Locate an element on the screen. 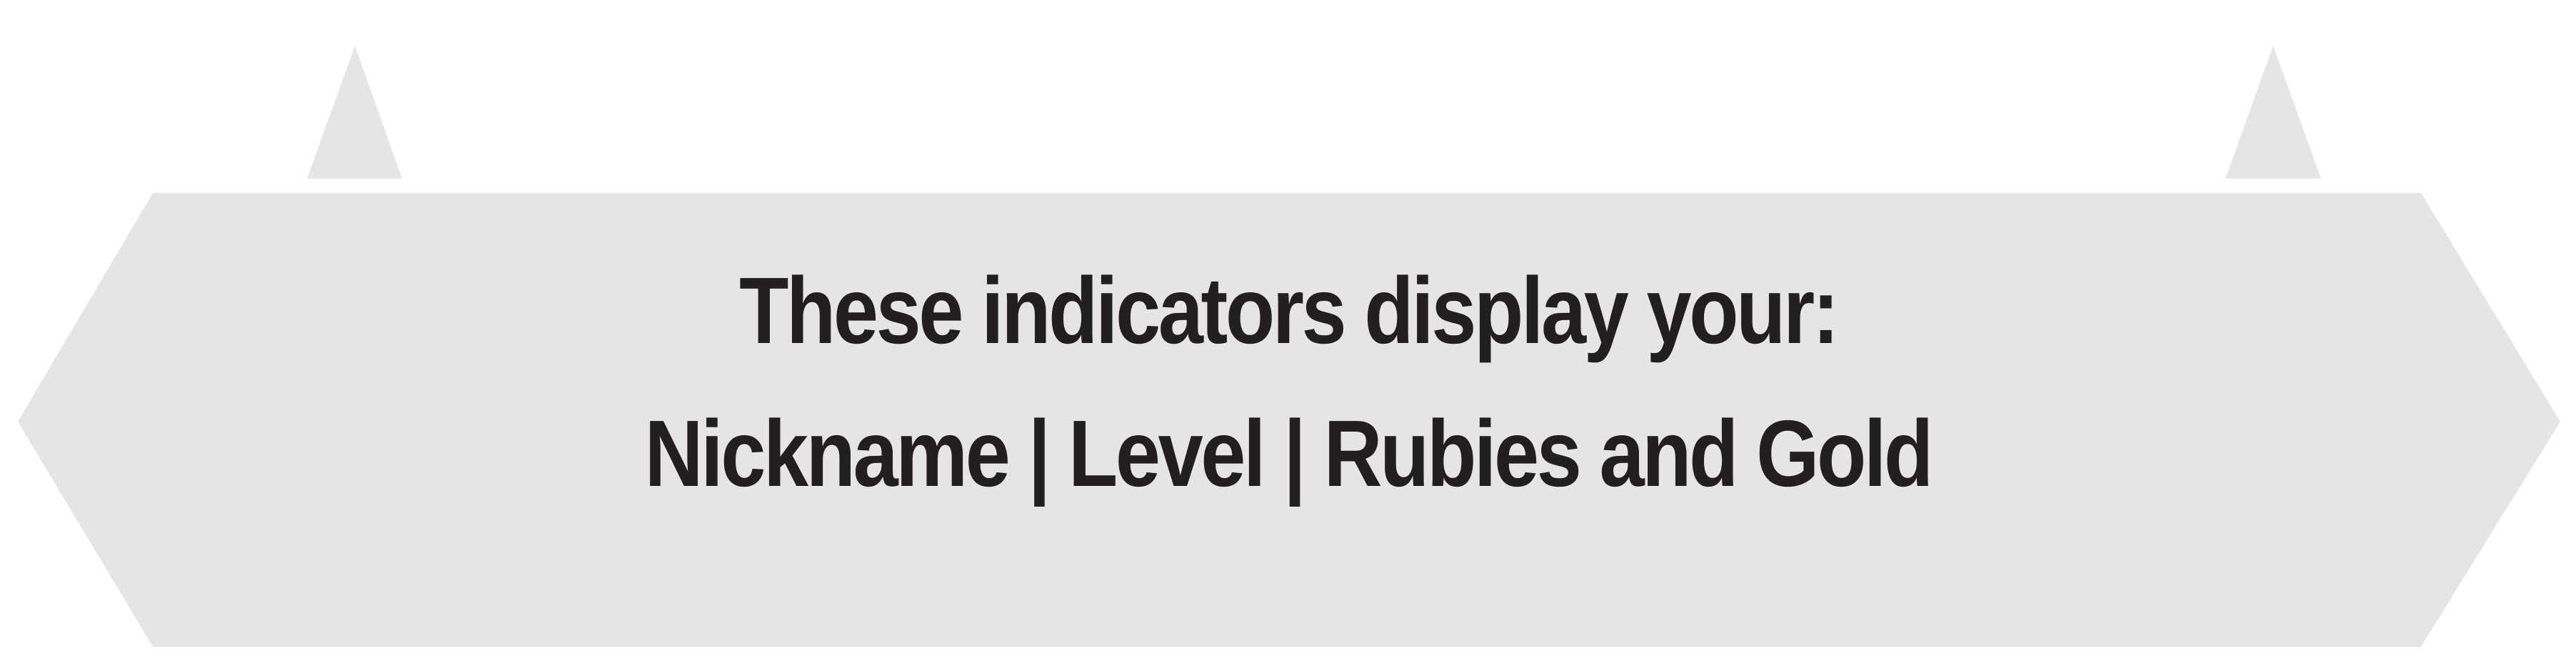  banner-indicators-list: Nickname | Level | Rubies and Gold is located at coordinates (1289, 453).